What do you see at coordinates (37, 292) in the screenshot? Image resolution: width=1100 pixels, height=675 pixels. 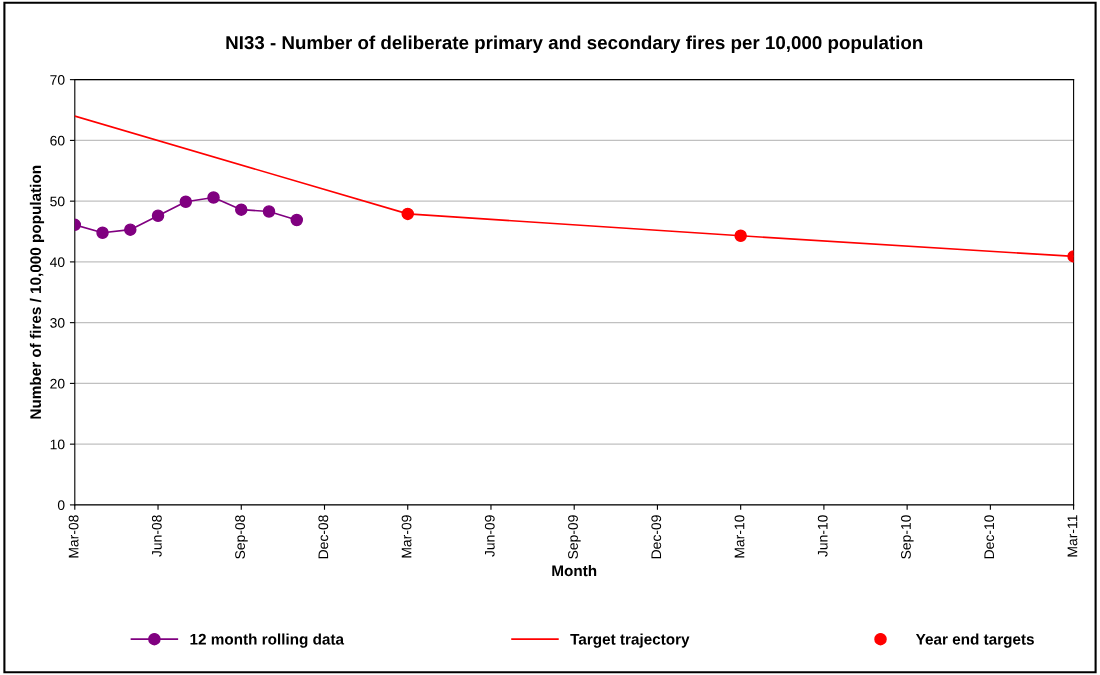 I see `y-axis-title: Number of fires / 10,000 population` at bounding box center [37, 292].